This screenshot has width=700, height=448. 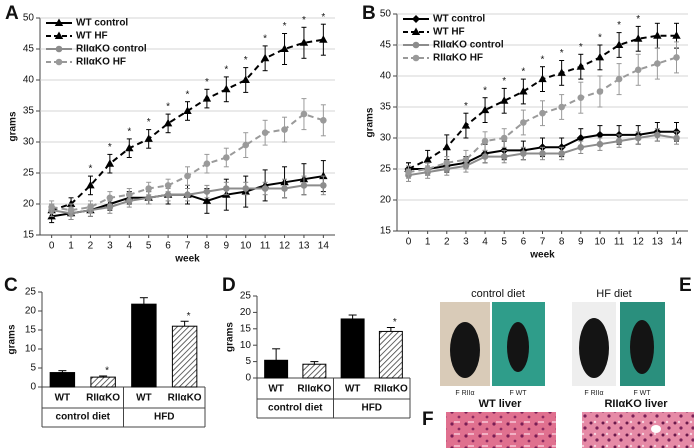 I want to click on y-axis-label: grams, so click(x=230, y=337).